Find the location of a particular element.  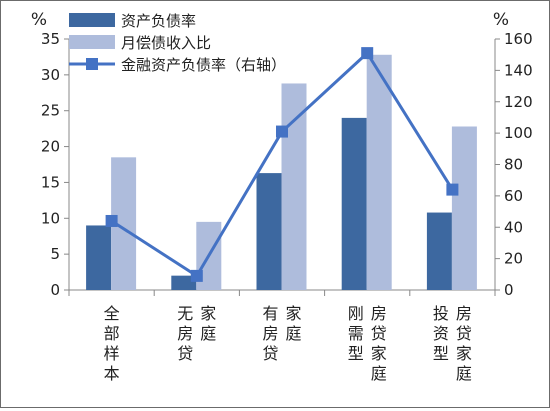

right-tick-label: 0 is located at coordinates (509, 290).